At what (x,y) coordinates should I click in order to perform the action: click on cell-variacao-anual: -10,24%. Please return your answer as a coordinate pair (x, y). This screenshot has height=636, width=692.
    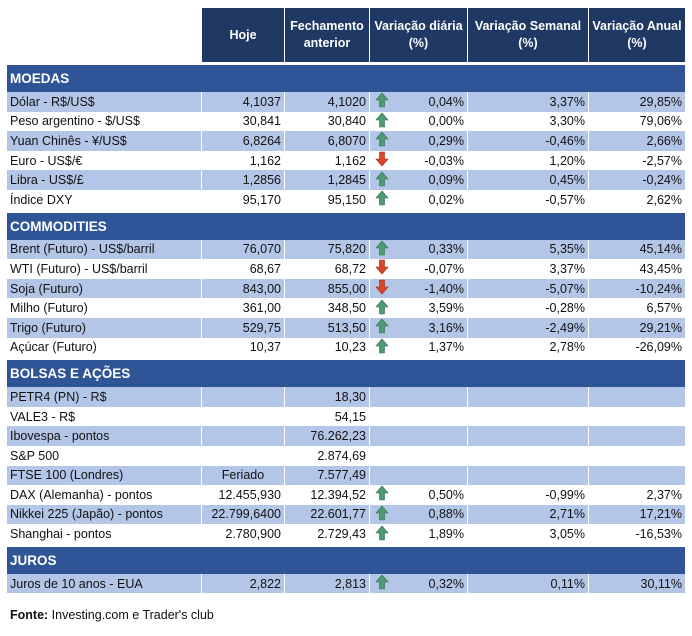
    Looking at the image, I should click on (636, 288).